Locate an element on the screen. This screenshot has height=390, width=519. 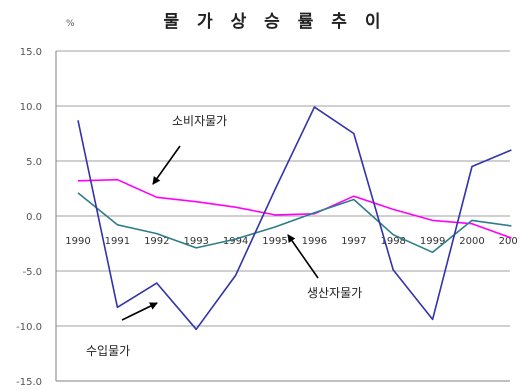
x-tick-label: 1993 is located at coordinates (195, 241).